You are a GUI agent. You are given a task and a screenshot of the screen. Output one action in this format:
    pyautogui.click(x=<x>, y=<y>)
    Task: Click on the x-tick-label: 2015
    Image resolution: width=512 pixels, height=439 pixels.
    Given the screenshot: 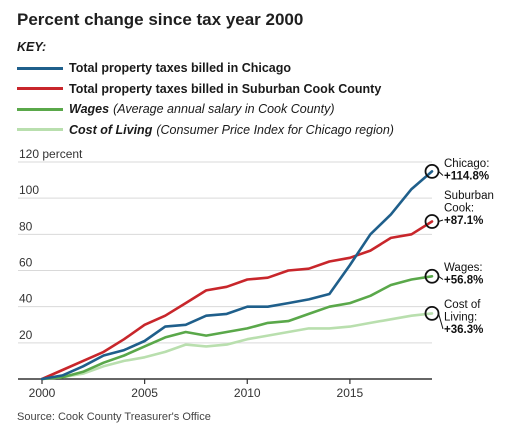 What is the action you would take?
    pyautogui.click(x=350, y=393)
    